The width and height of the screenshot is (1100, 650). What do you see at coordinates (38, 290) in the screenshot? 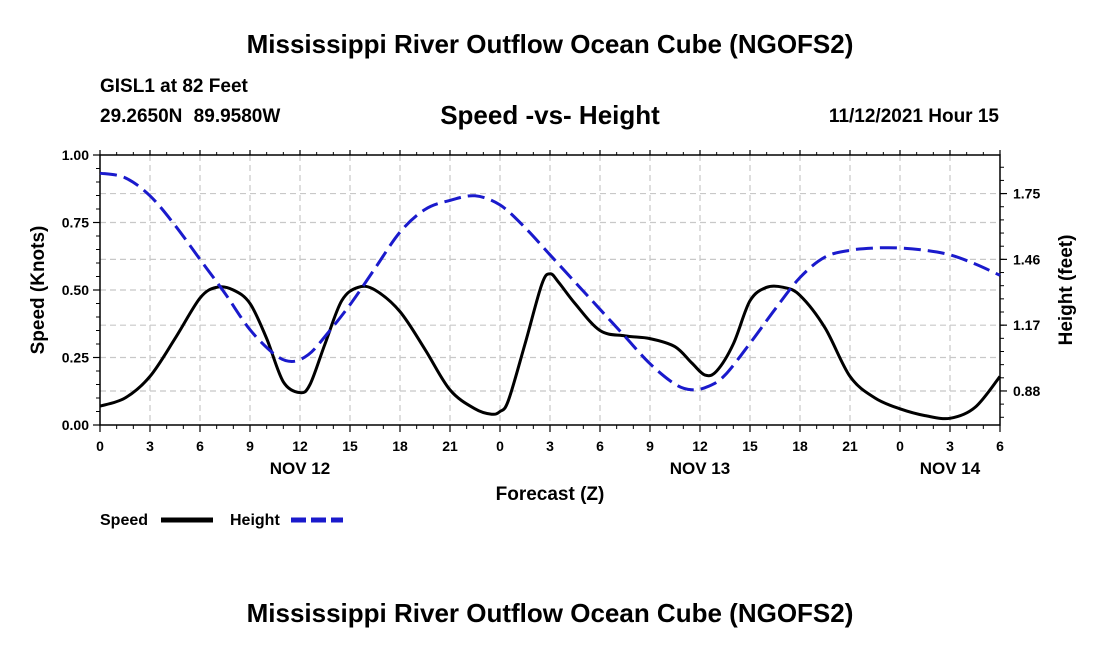
I see `y-axis-label: Speed (Knots)` at bounding box center [38, 290].